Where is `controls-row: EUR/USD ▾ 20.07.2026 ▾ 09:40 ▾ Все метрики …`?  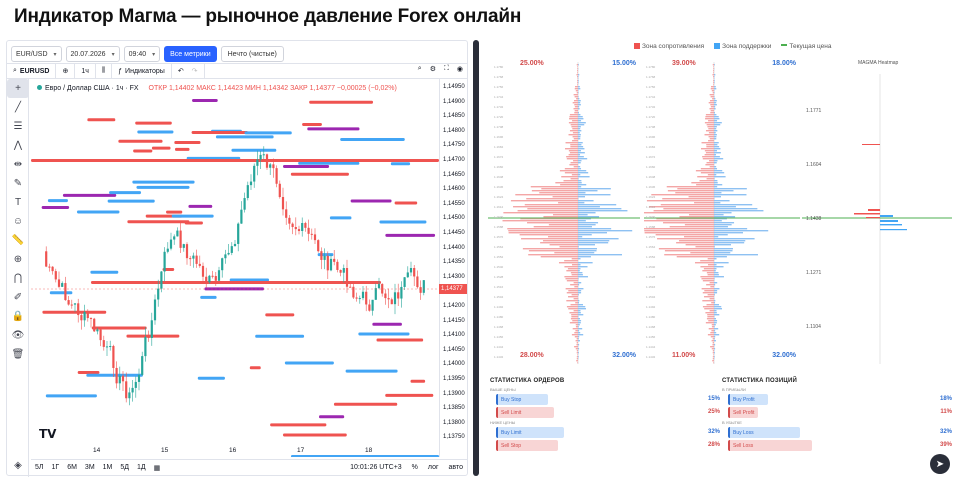
controls-row: EUR/USD ▾ 20.07.2026 ▾ 09:40 ▾ Все метрики … is located at coordinates (147, 54).